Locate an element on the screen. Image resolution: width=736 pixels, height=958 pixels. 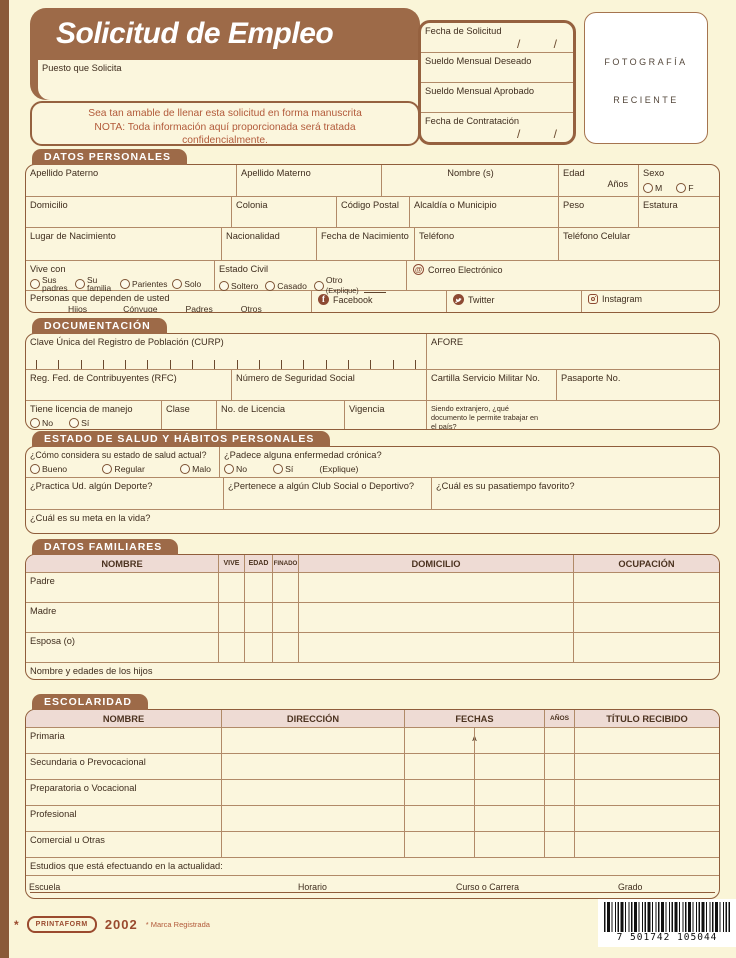
field-apellido-paterno: Apellido Paterno is located at coordinates (131, 180).